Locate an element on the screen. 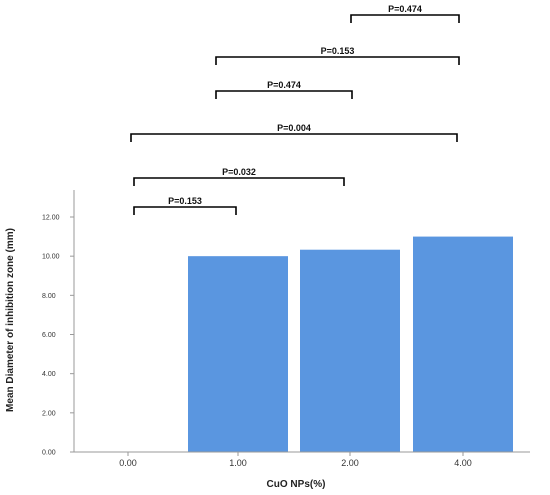  y-tick-label: 0.00 is located at coordinates (49, 453).